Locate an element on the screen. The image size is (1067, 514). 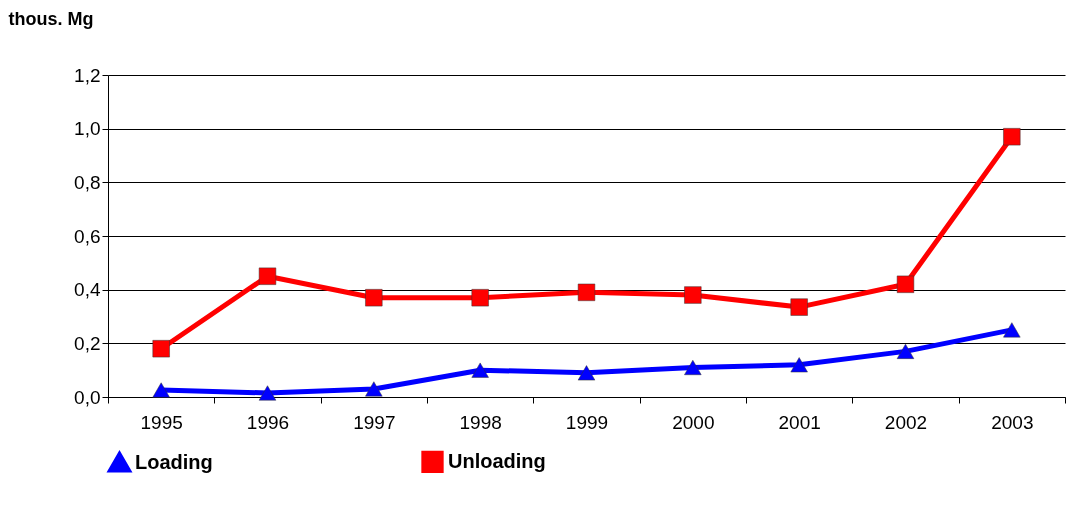
legend-label: Loading is located at coordinates (174, 461).